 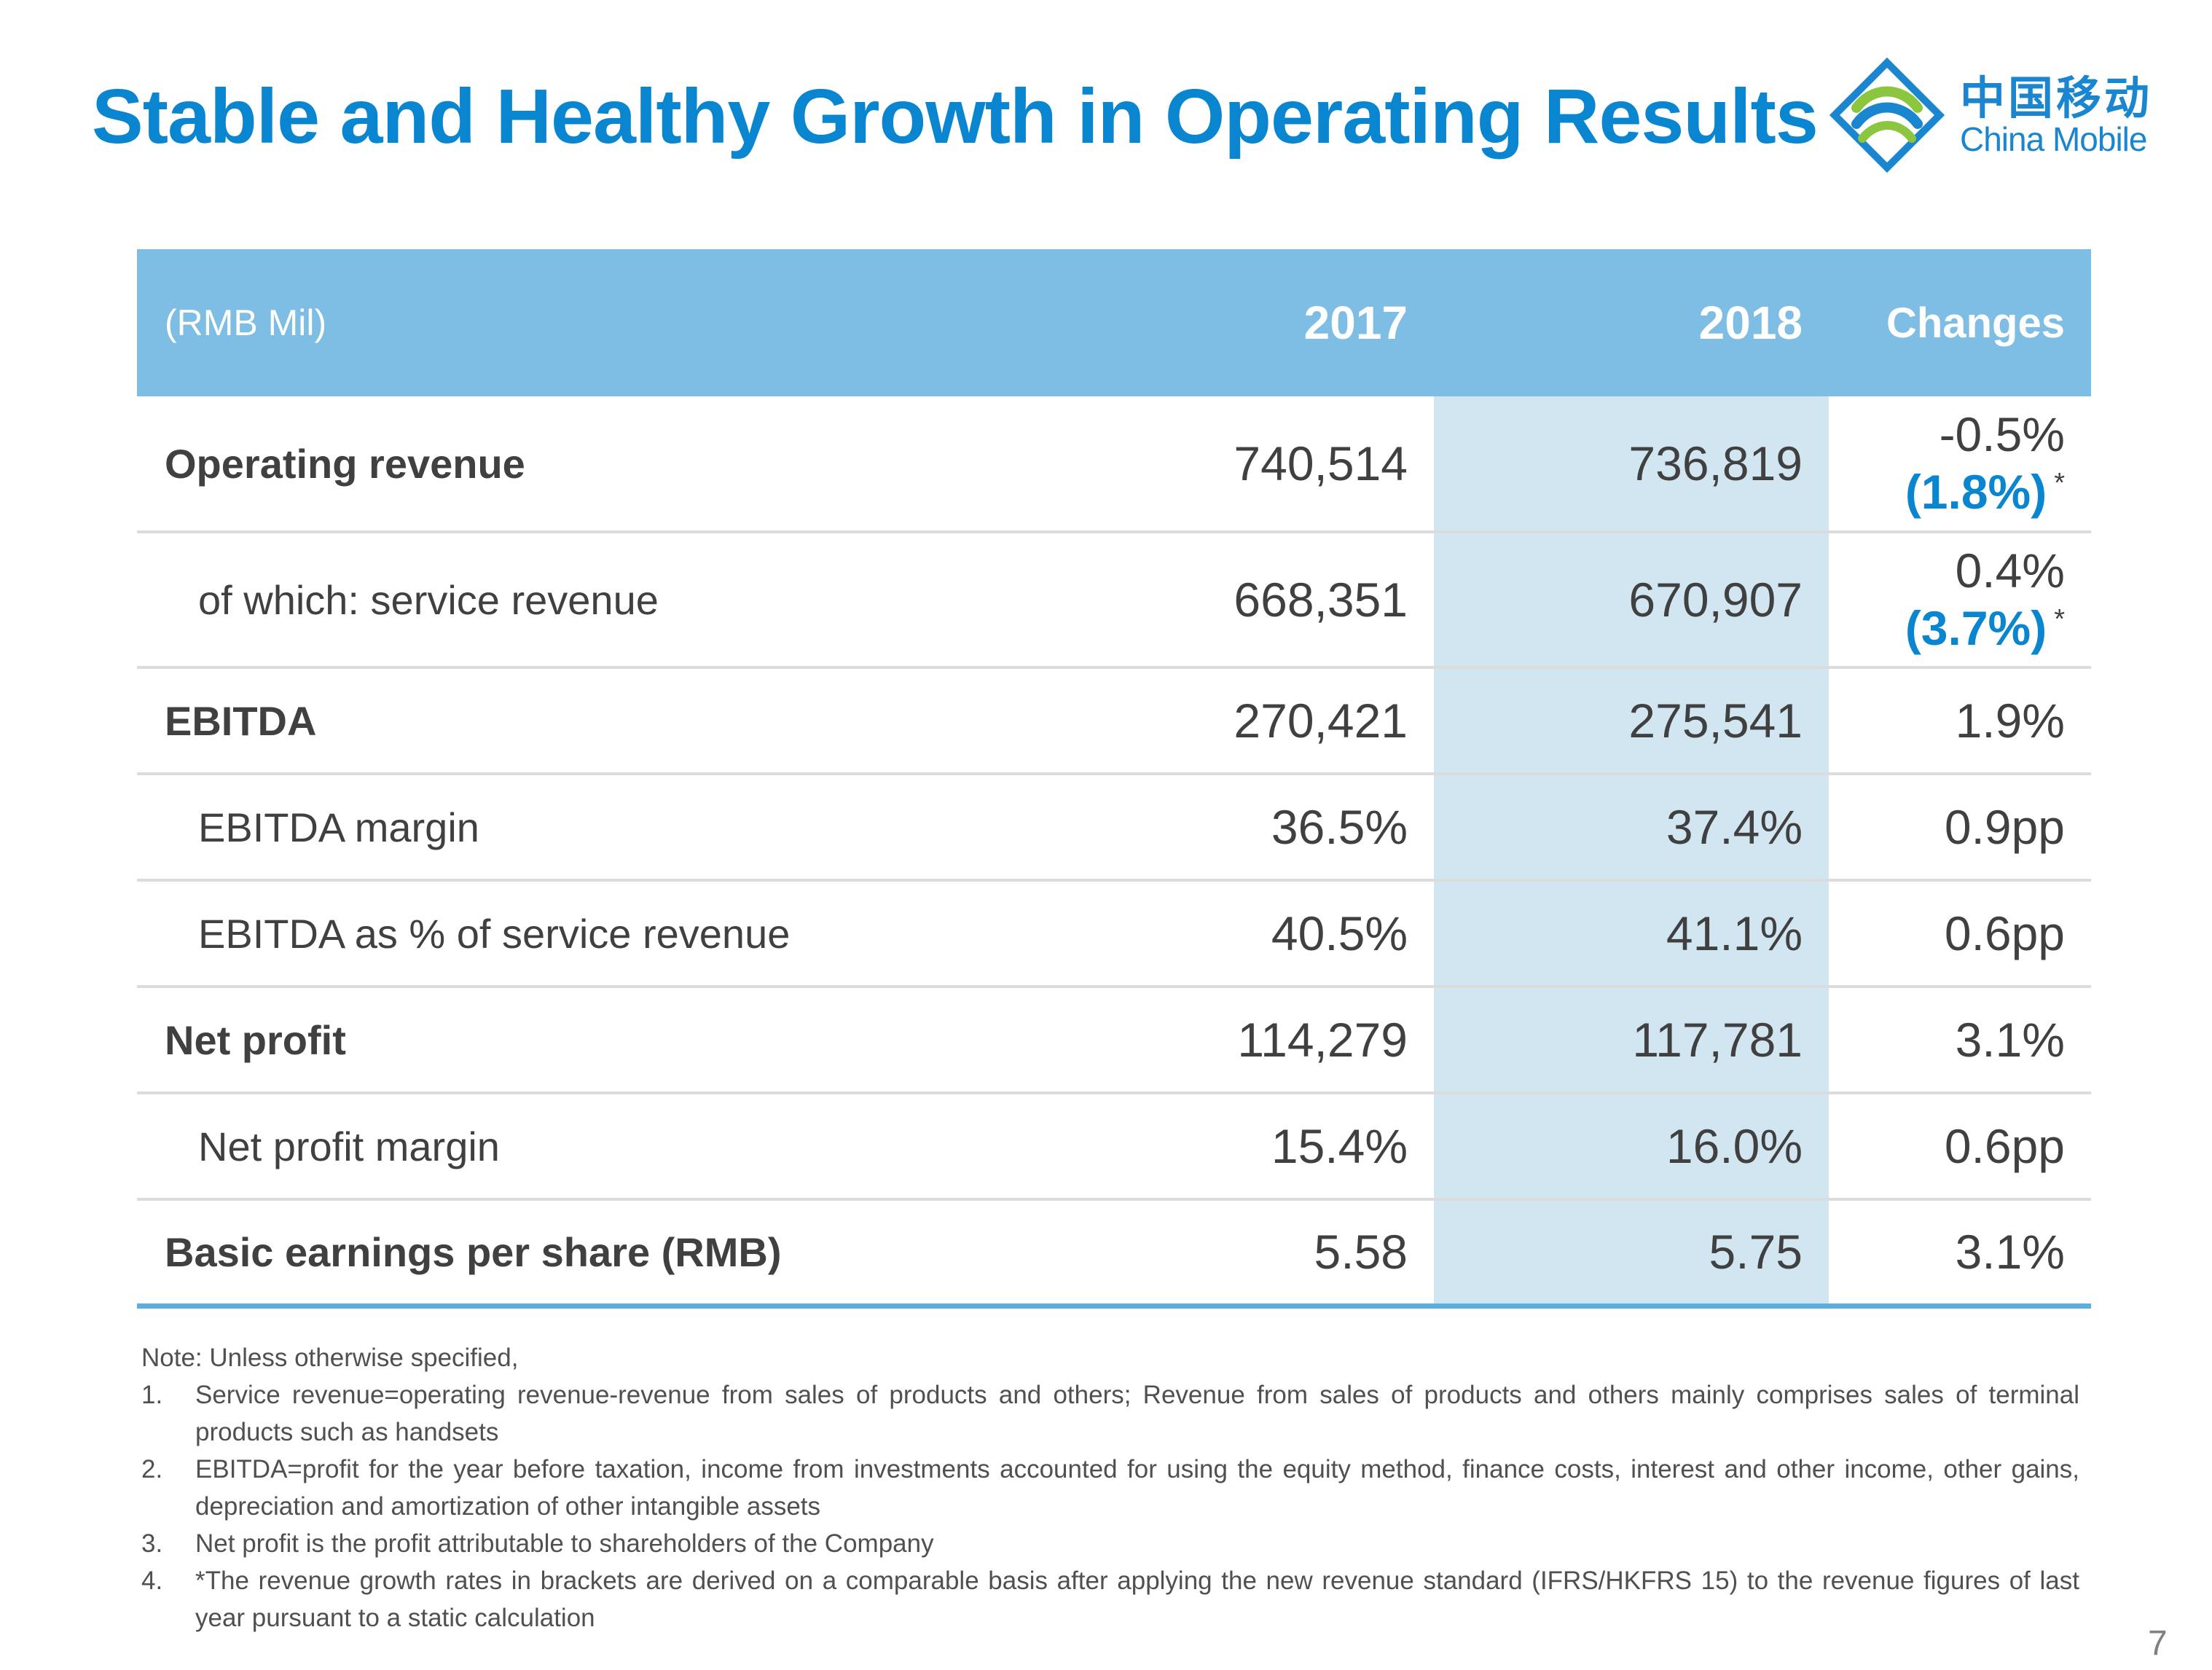 What do you see at coordinates (1631, 934) in the screenshot?
I see `value-2018: 41.1%` at bounding box center [1631, 934].